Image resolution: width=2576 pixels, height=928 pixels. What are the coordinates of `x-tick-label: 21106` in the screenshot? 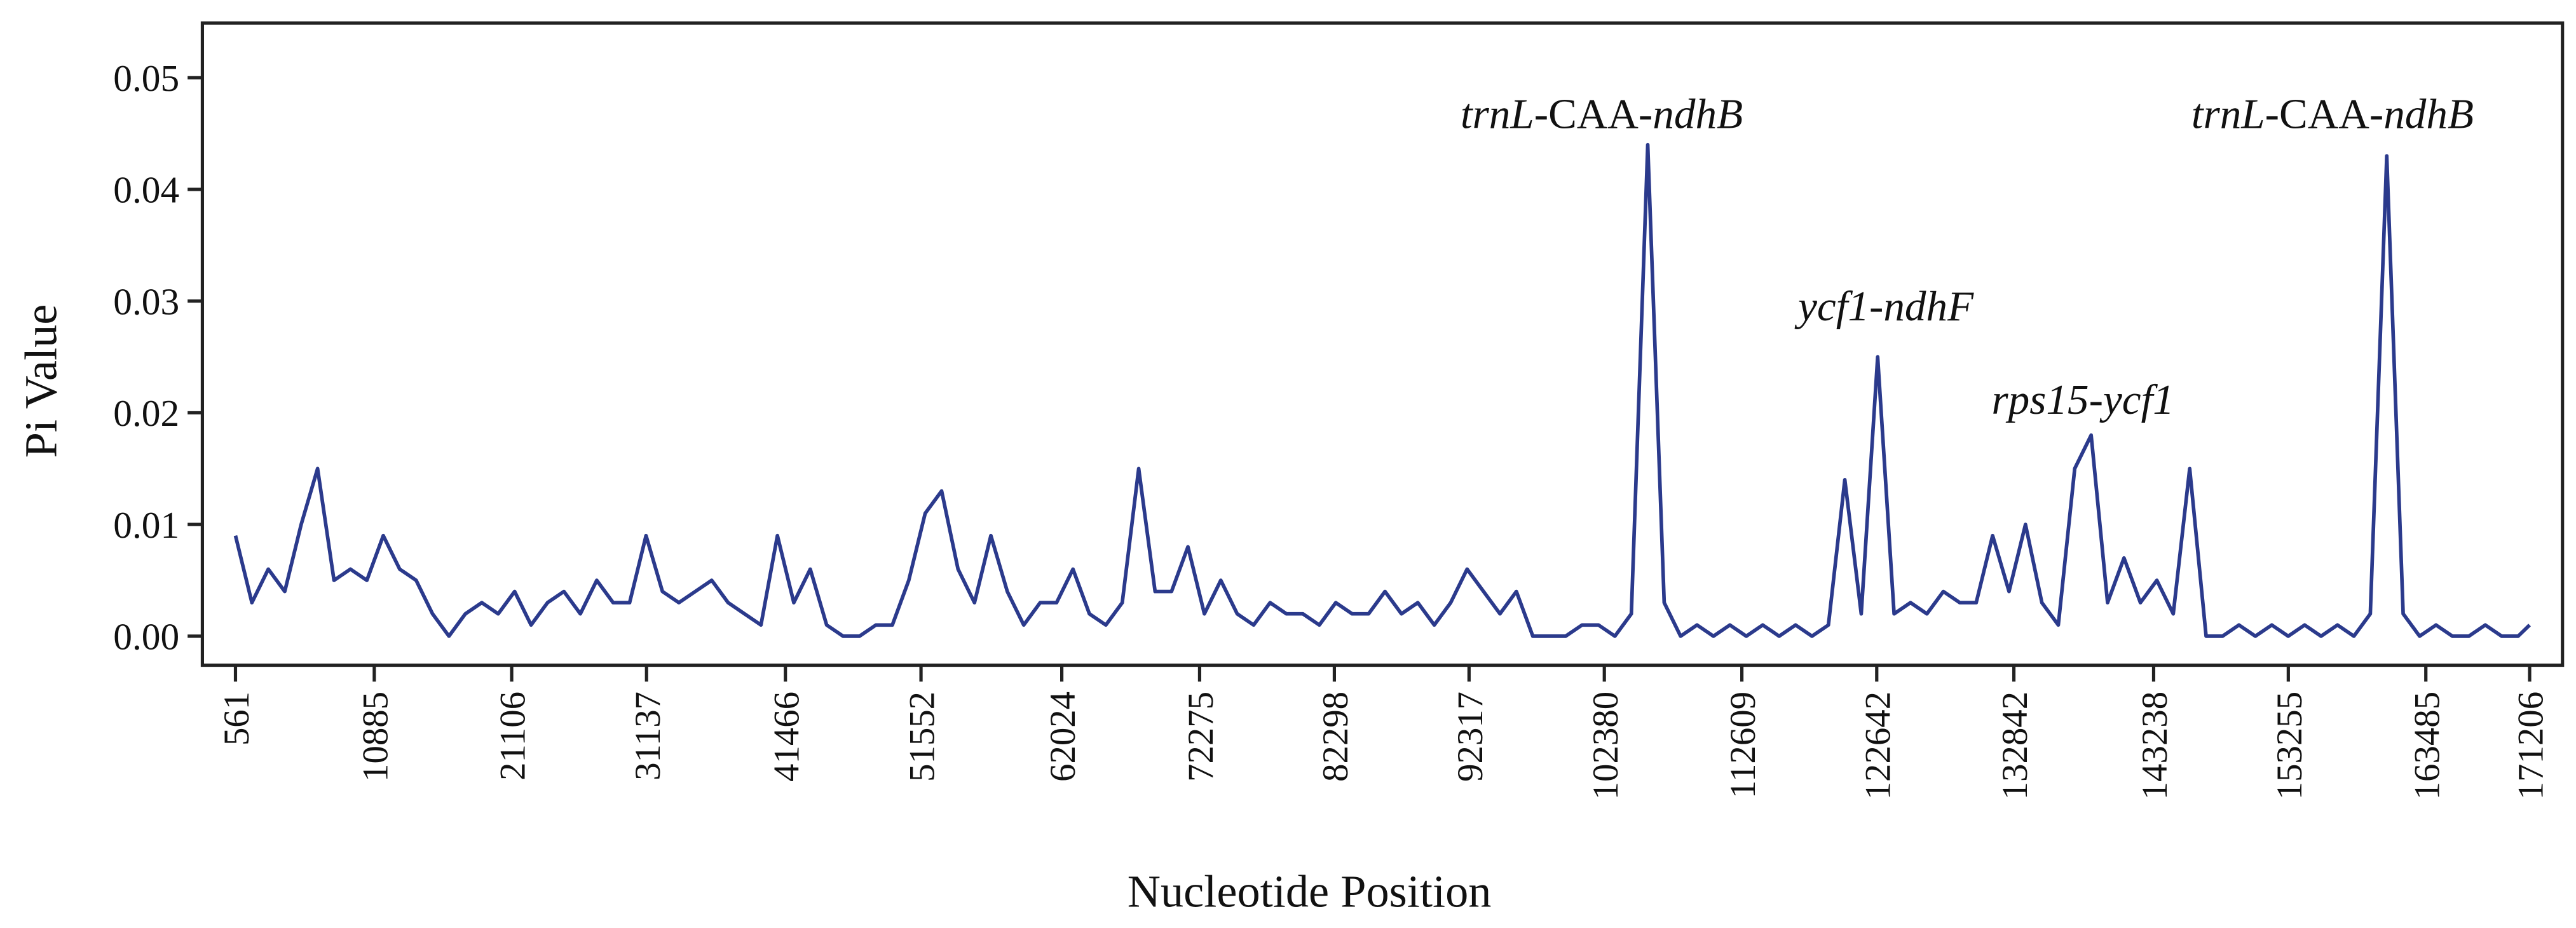 It's located at (513, 736).